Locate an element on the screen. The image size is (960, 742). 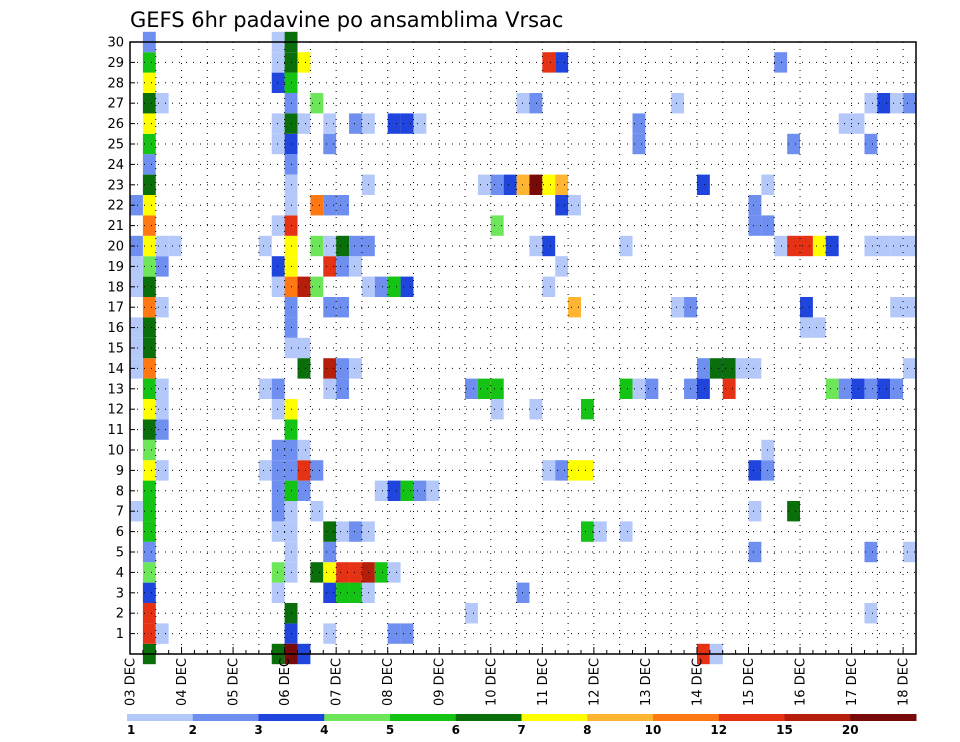
y-tick-label: 21 is located at coordinates (115, 226).